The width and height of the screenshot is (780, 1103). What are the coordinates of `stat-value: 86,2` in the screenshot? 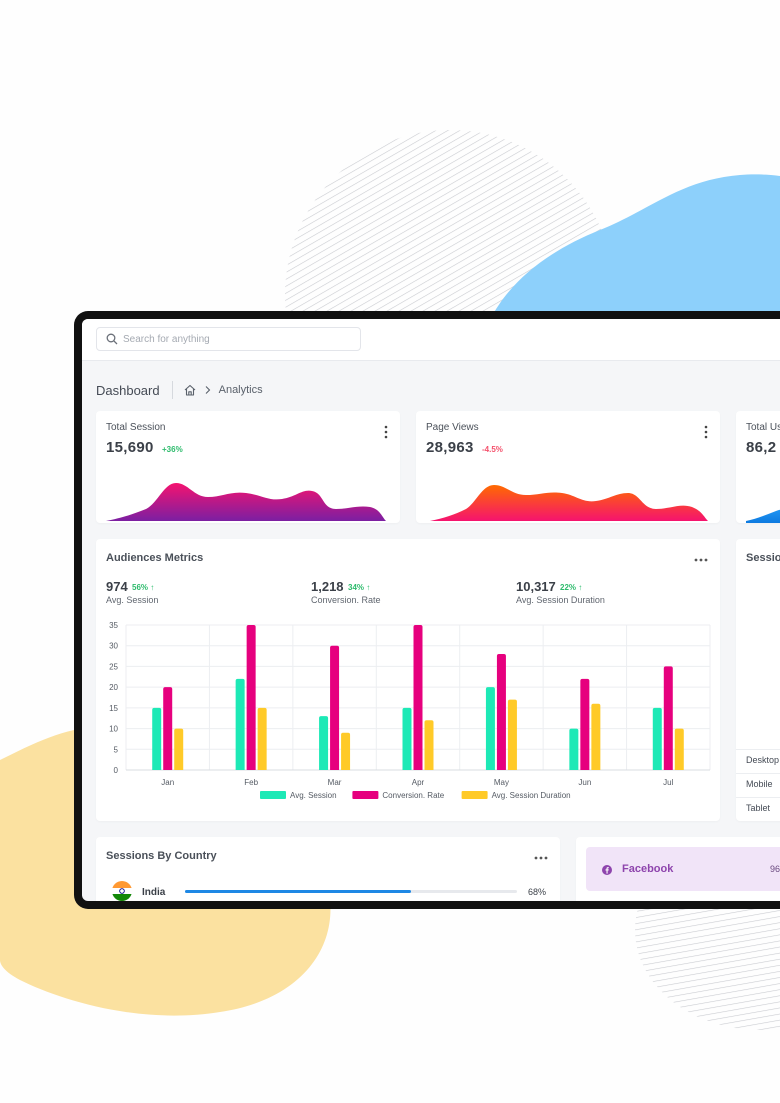 It's located at (761, 447).